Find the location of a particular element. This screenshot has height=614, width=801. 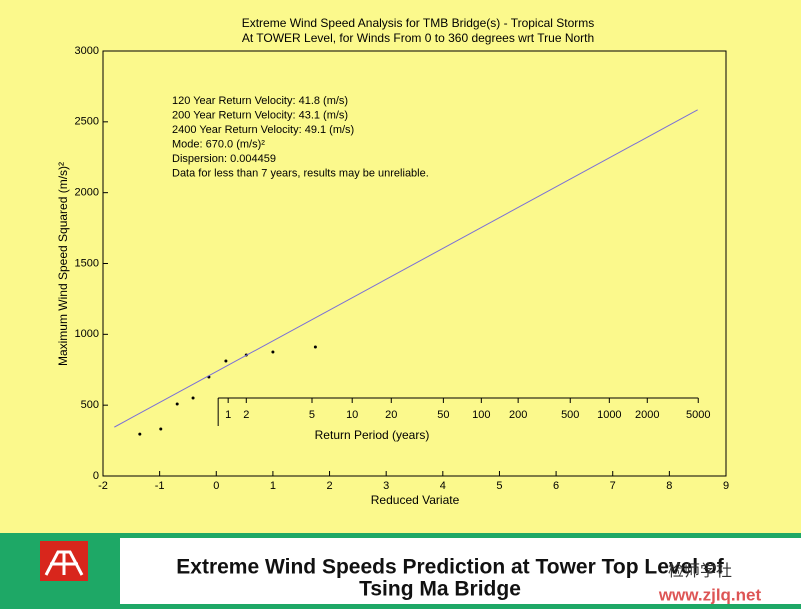

return-period-tick-label: 200 is located at coordinates (518, 415).